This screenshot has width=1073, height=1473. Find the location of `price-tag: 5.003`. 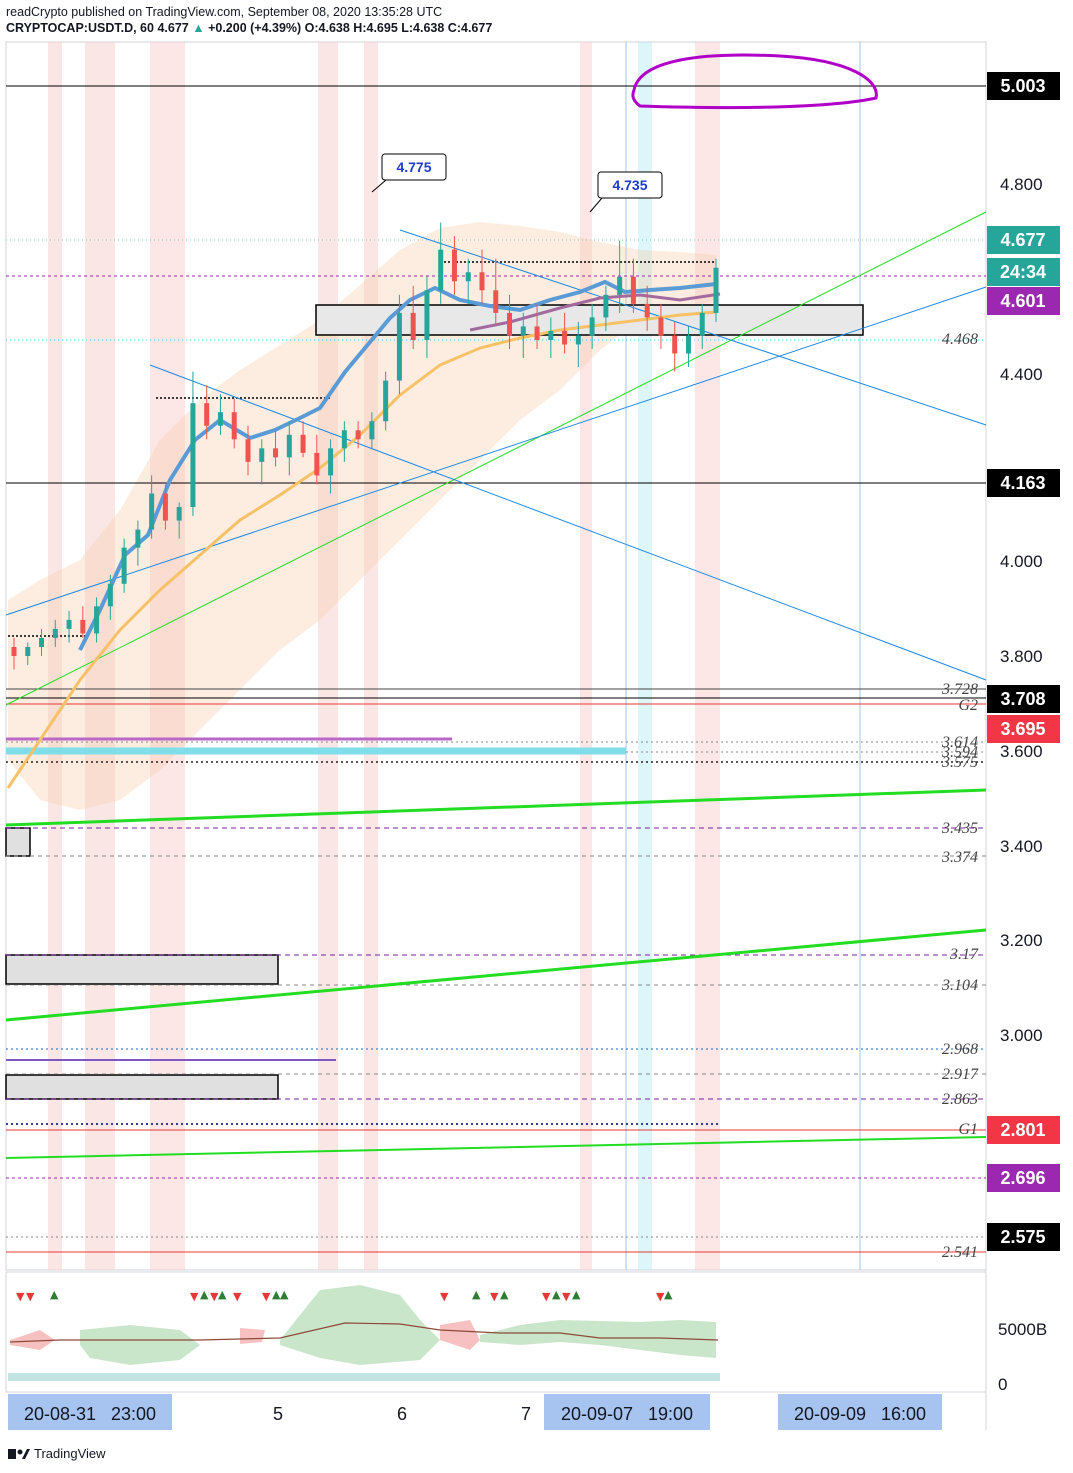

price-tag: 5.003 is located at coordinates (1022, 86).